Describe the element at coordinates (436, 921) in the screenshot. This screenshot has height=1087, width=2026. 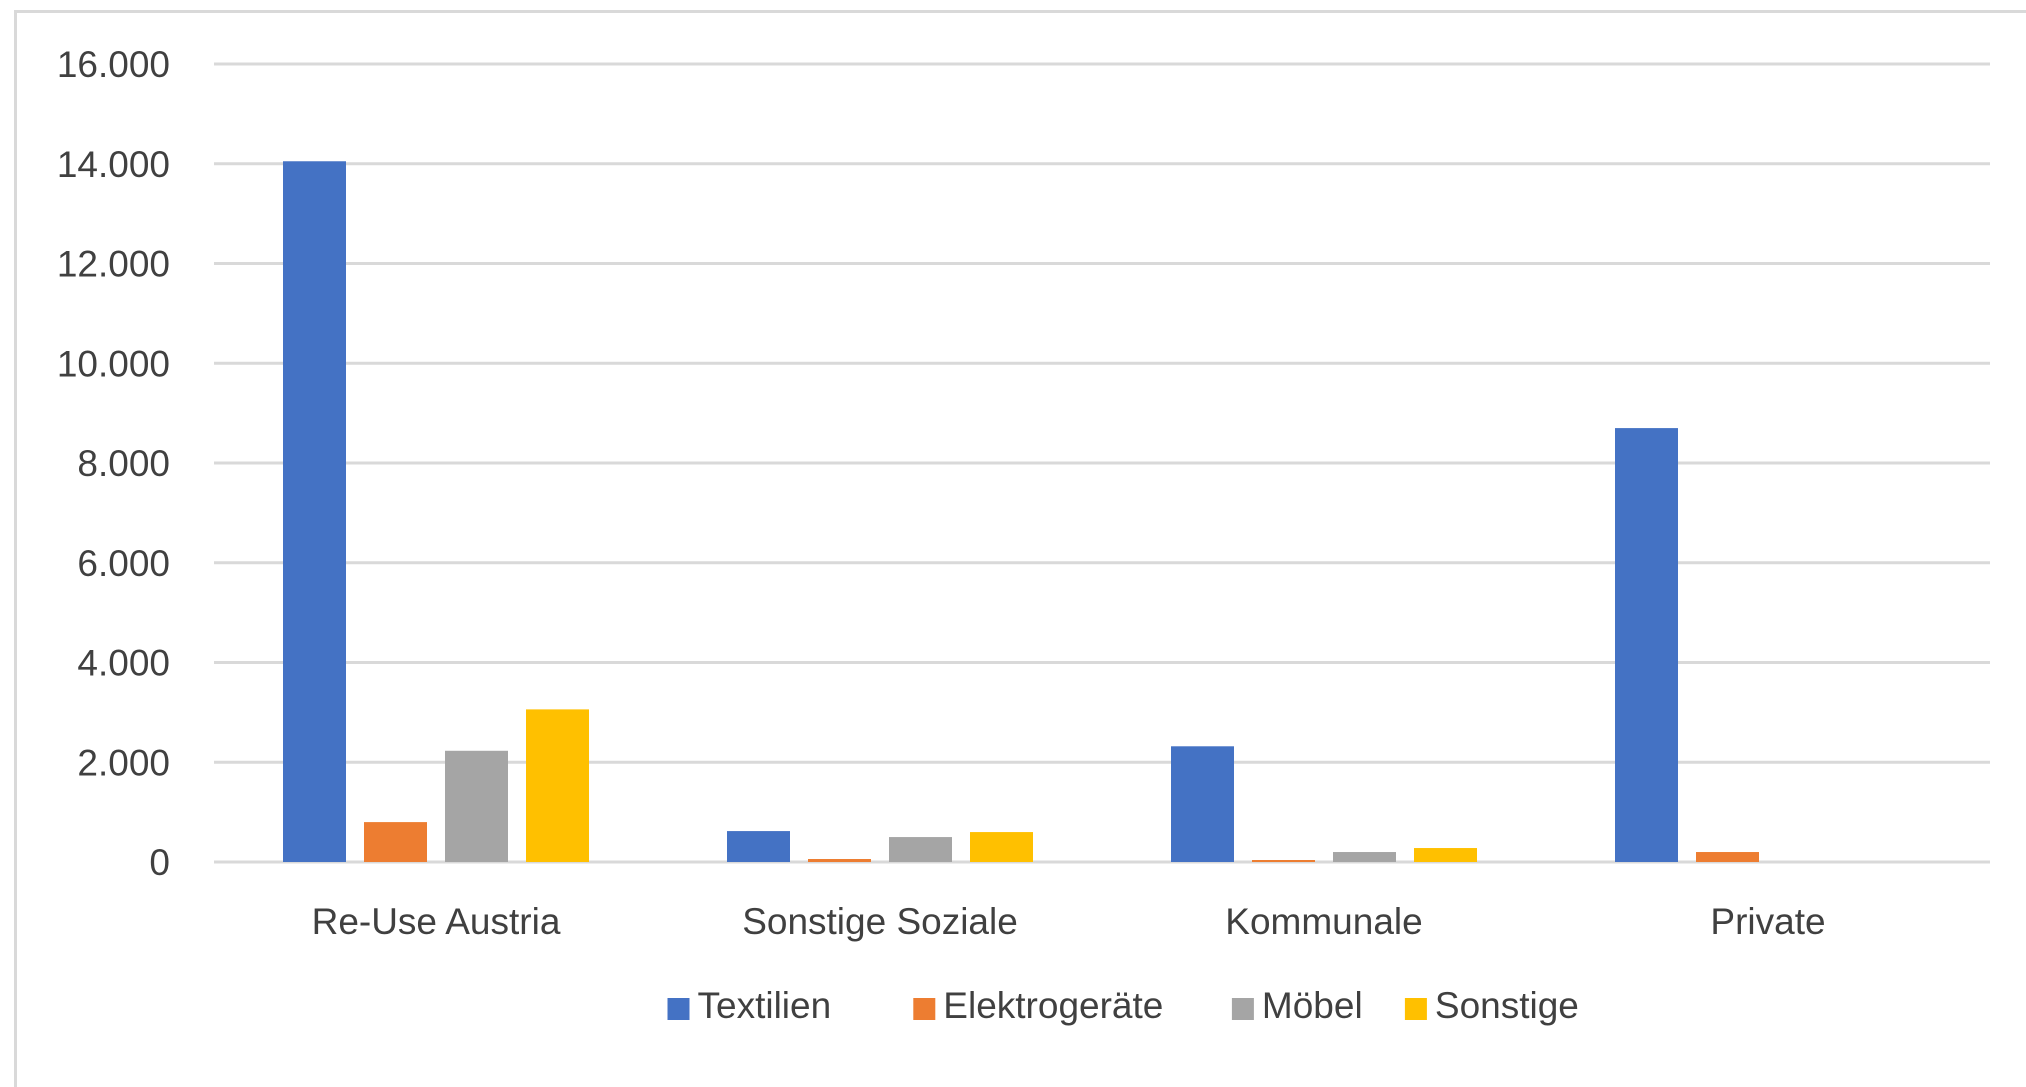
I see `category-label: Re-Use Austria` at that location.